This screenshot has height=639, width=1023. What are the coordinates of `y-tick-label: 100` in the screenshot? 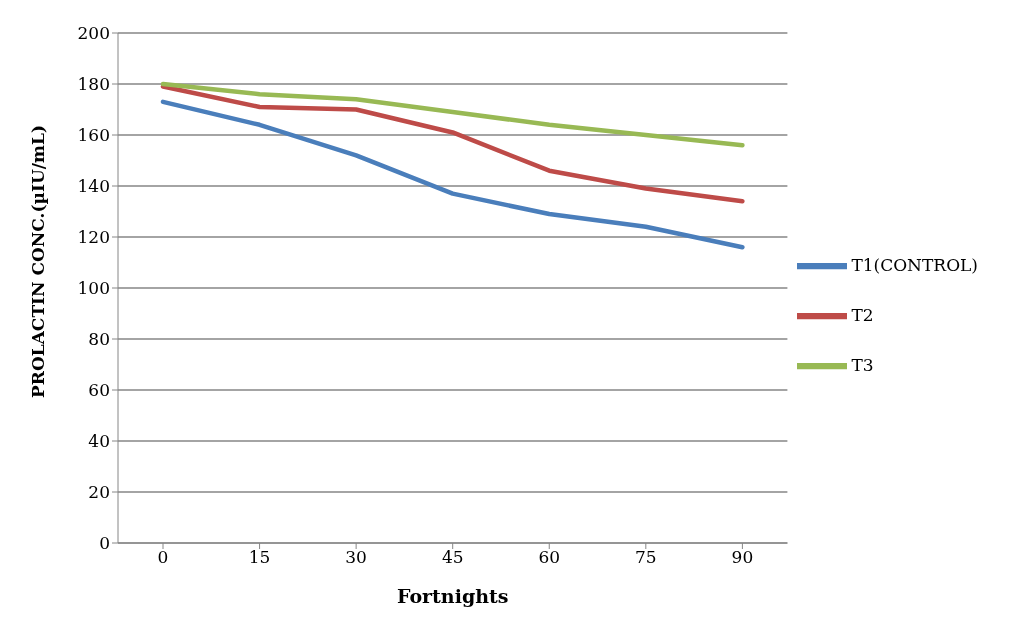 It's located at (93, 288).